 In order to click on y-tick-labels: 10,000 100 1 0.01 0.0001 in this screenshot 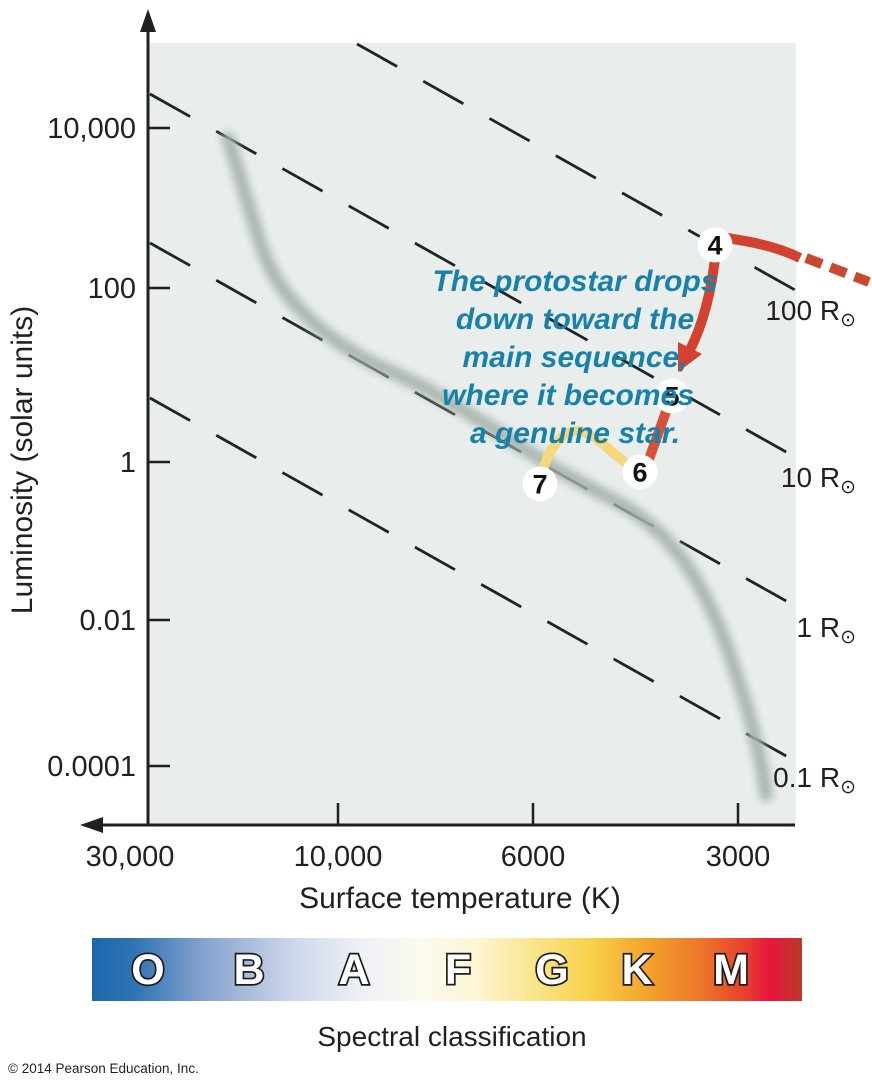, I will do `click(91, 448)`.